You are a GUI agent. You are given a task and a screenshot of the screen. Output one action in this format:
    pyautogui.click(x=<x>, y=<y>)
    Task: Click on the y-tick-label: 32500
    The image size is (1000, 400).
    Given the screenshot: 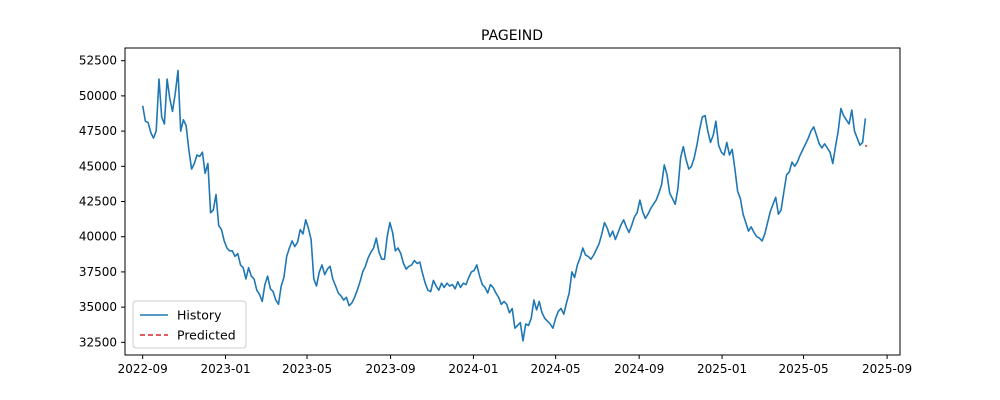 What is the action you would take?
    pyautogui.click(x=98, y=342)
    